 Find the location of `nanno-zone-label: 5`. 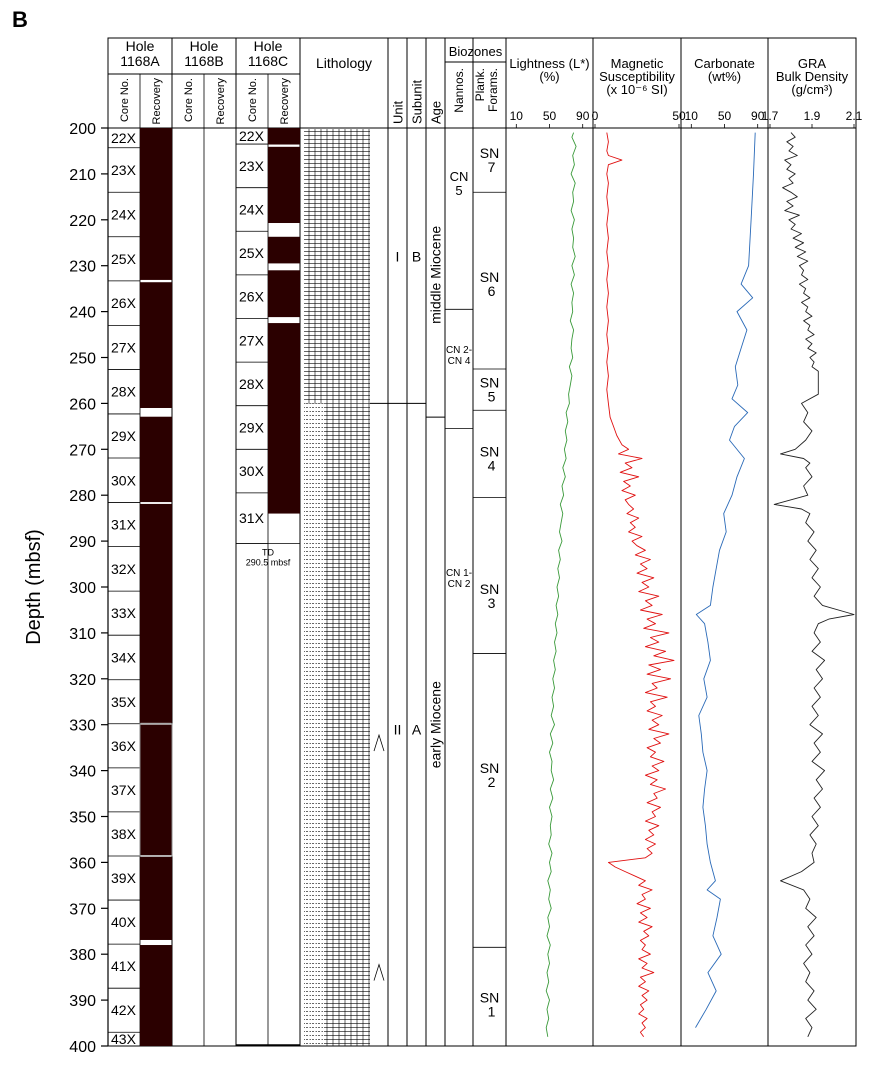

nanno-zone-label: 5 is located at coordinates (458, 190).